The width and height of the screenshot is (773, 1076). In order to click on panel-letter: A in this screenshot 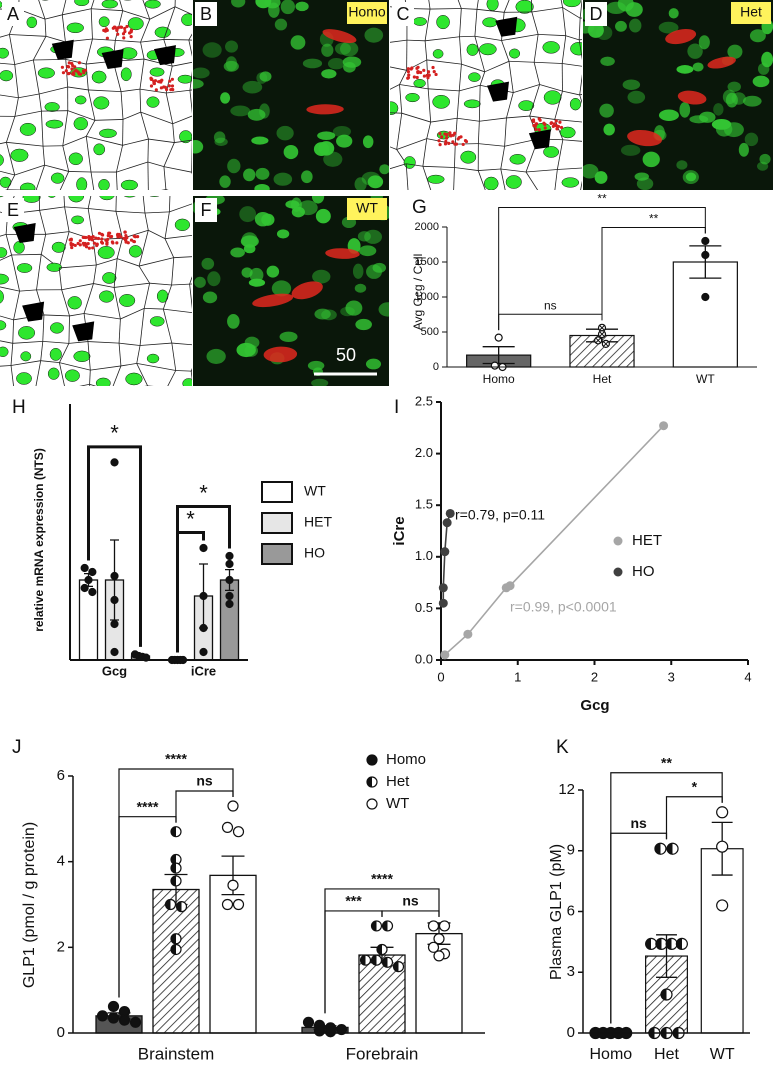, I will do `click(13, 14)`.